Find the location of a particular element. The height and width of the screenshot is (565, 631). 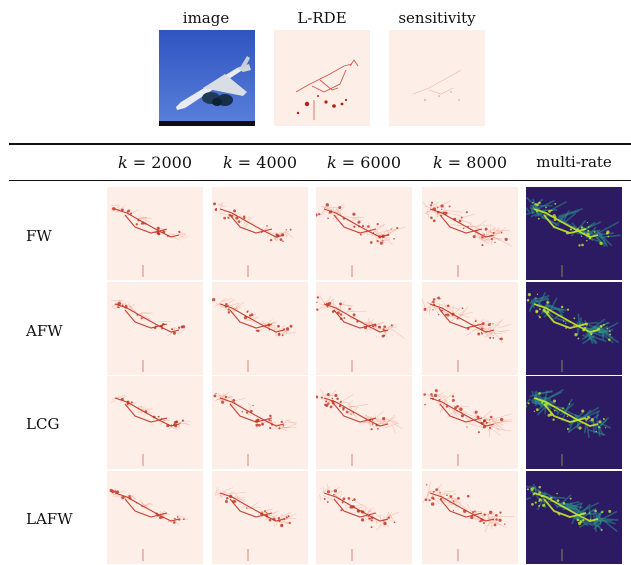

l-rde-map is located at coordinates (322, 78).